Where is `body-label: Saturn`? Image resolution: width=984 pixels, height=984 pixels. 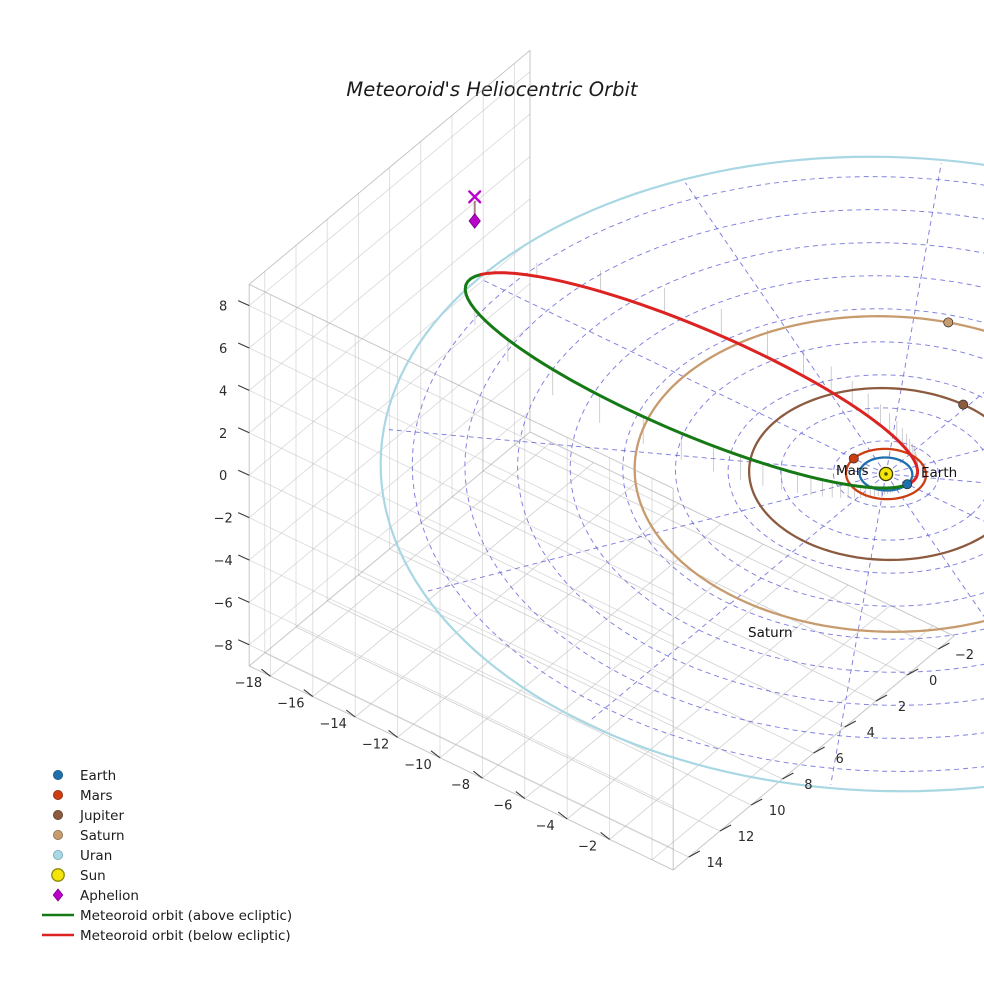
body-label: Saturn is located at coordinates (770, 633).